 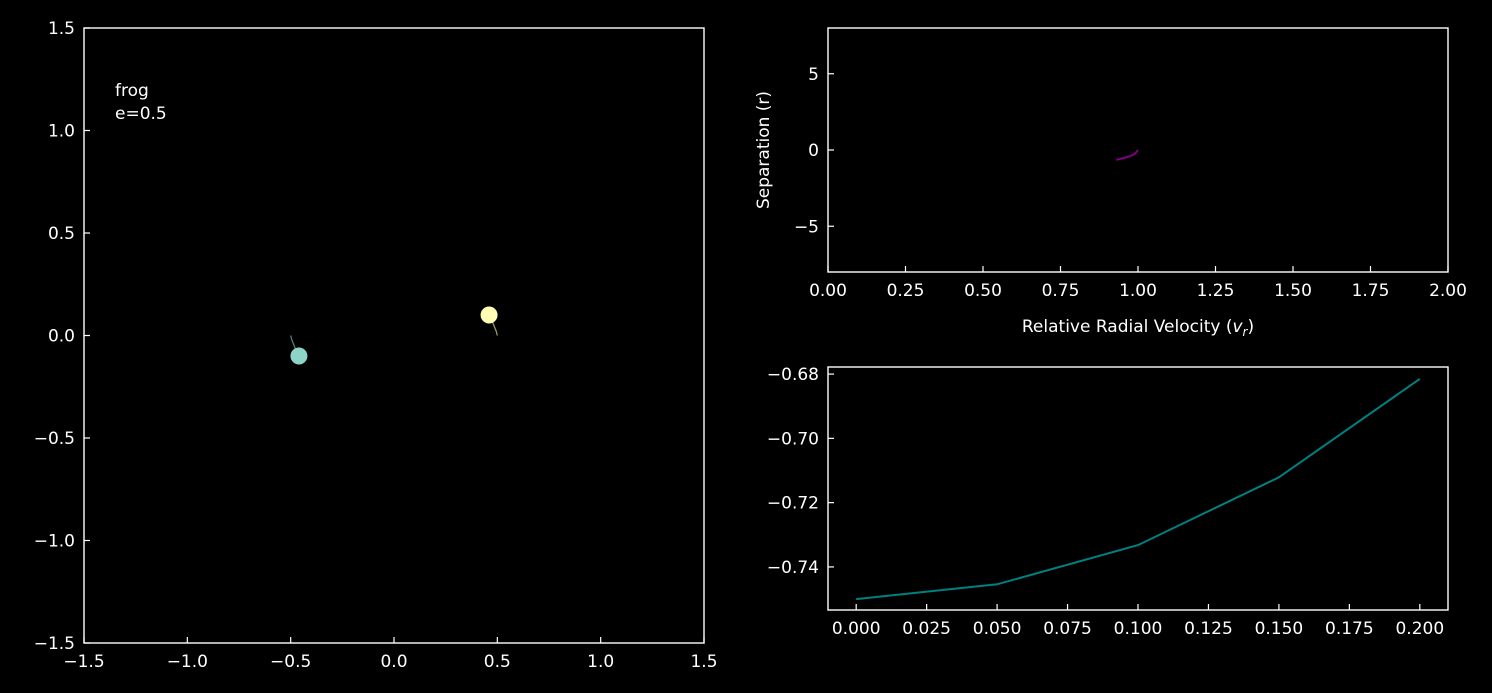 What do you see at coordinates (141, 114) in the screenshot?
I see `annotation-eccentricity: e=0.5` at bounding box center [141, 114].